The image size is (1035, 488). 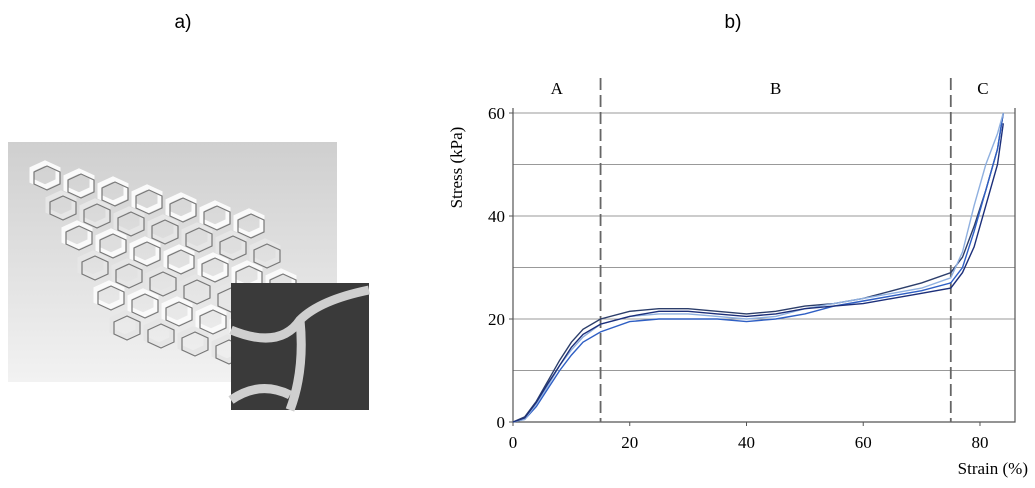 What do you see at coordinates (733, 22) in the screenshot?
I see `panel-label: b)` at bounding box center [733, 22].